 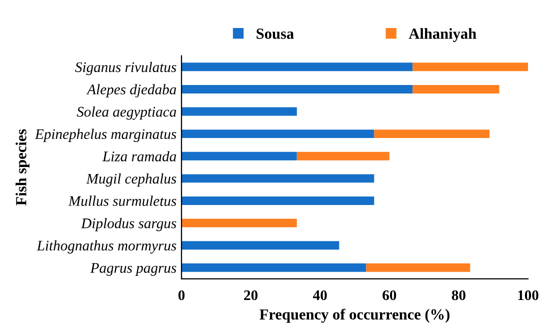 I want to click on x-tick-label: 40, so click(x=320, y=295).